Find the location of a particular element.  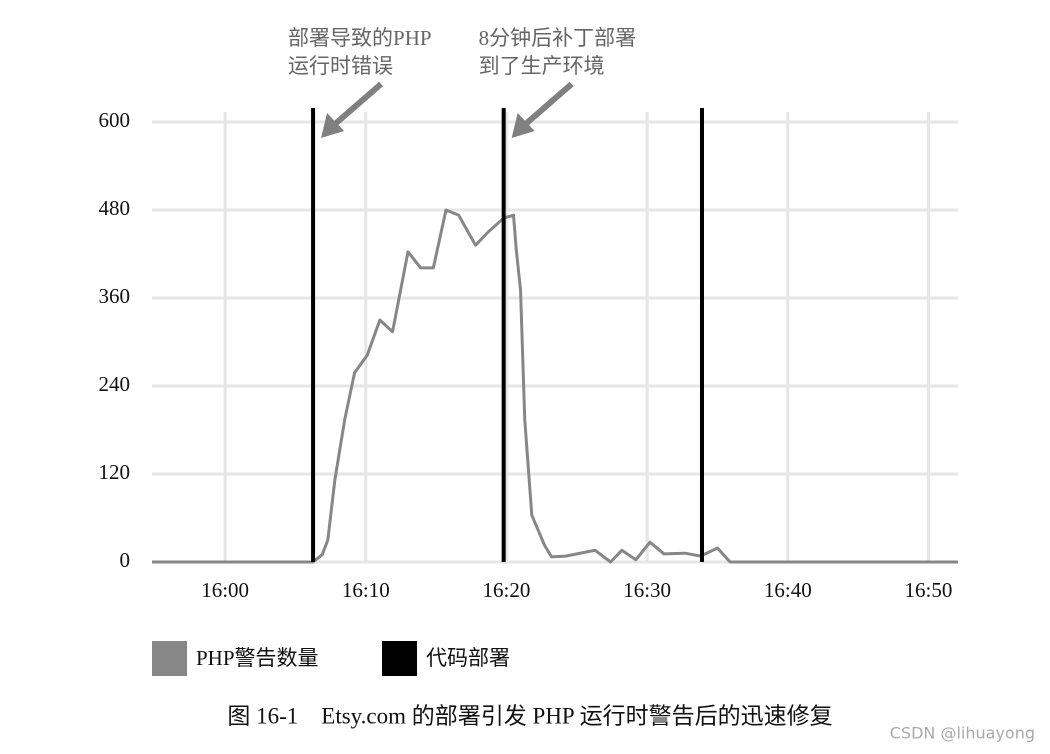

y-tick-label: 240 is located at coordinates (115, 384).